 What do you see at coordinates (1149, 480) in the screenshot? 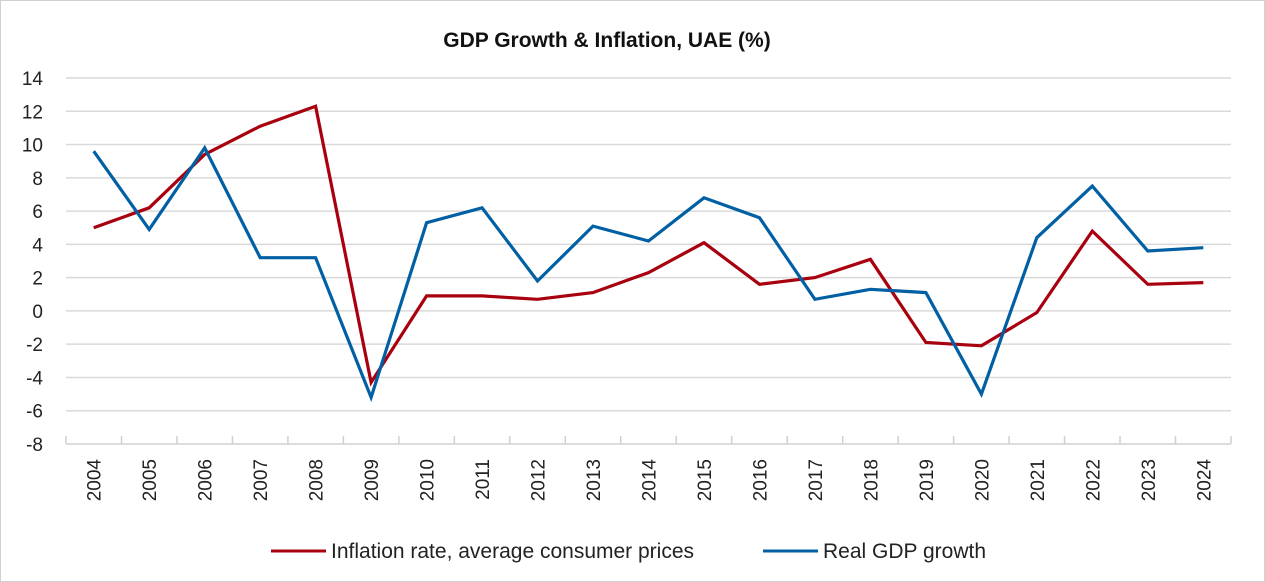
I see `x-tick-label: 2023` at bounding box center [1149, 480].